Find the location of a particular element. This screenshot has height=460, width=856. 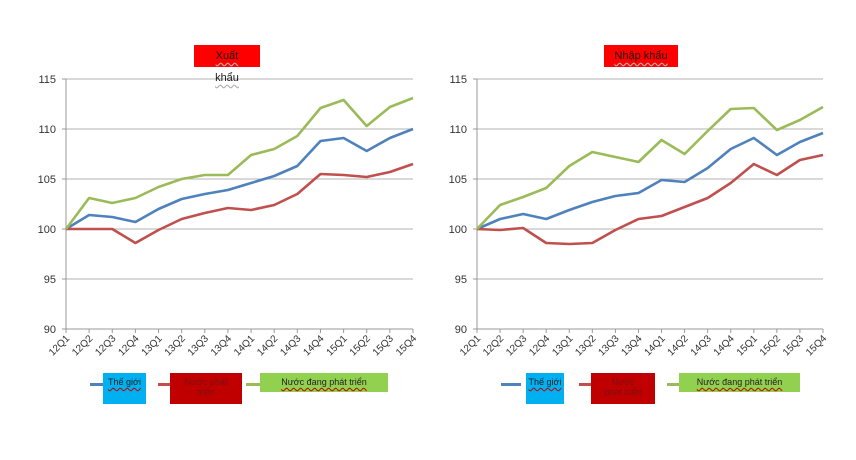

x-tick-label: 15Q4 is located at coordinates (816, 345).